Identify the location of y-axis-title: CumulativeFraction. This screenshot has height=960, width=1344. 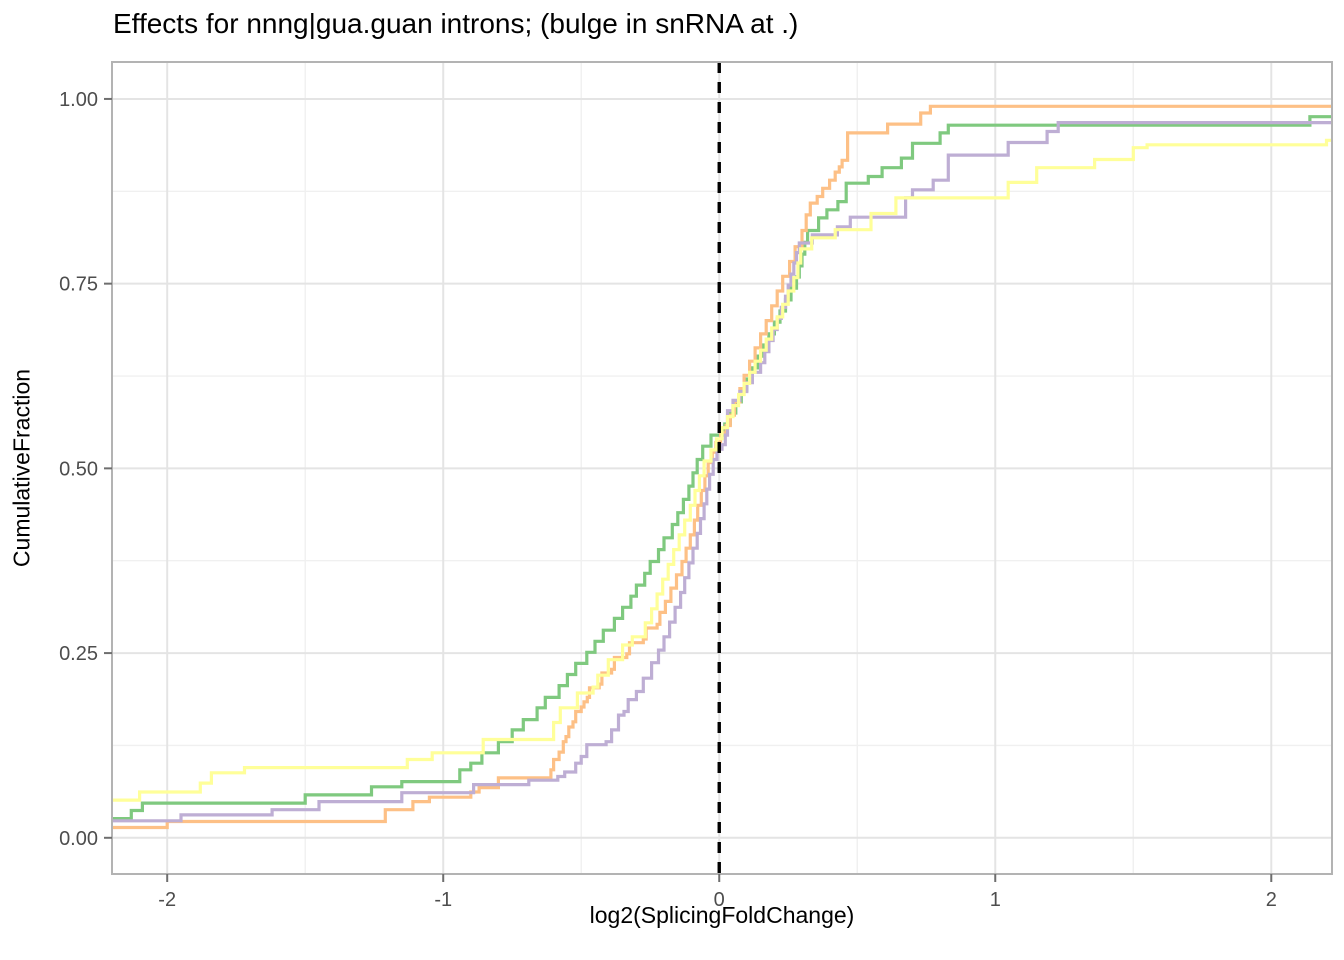
(21, 468).